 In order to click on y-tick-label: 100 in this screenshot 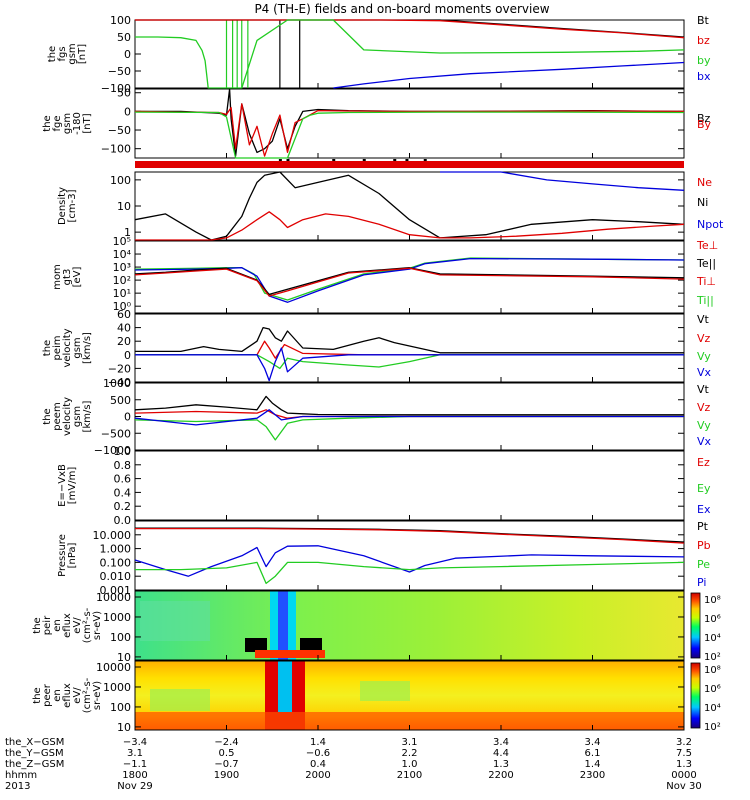, I will do `click(120, 637)`.